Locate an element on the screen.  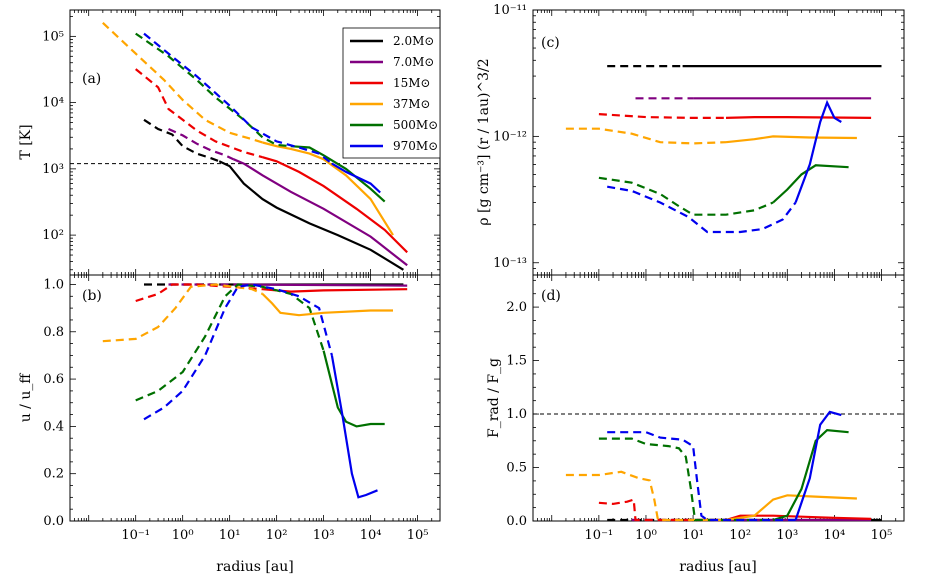
y-tick-label: 10³ is located at coordinates (53, 169).